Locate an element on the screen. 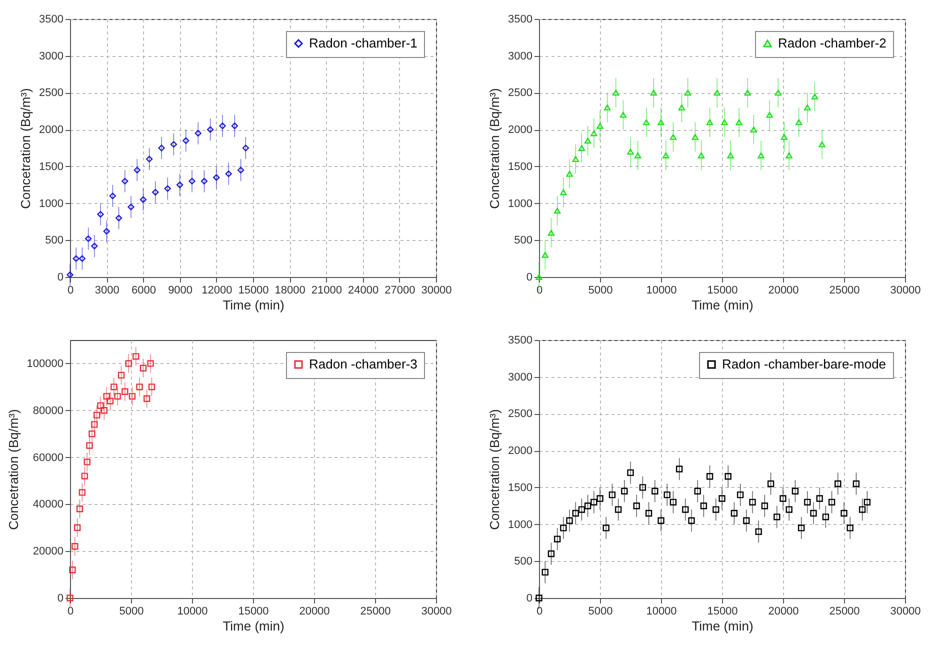  x-tick-label: 27000 is located at coordinates (400, 290).